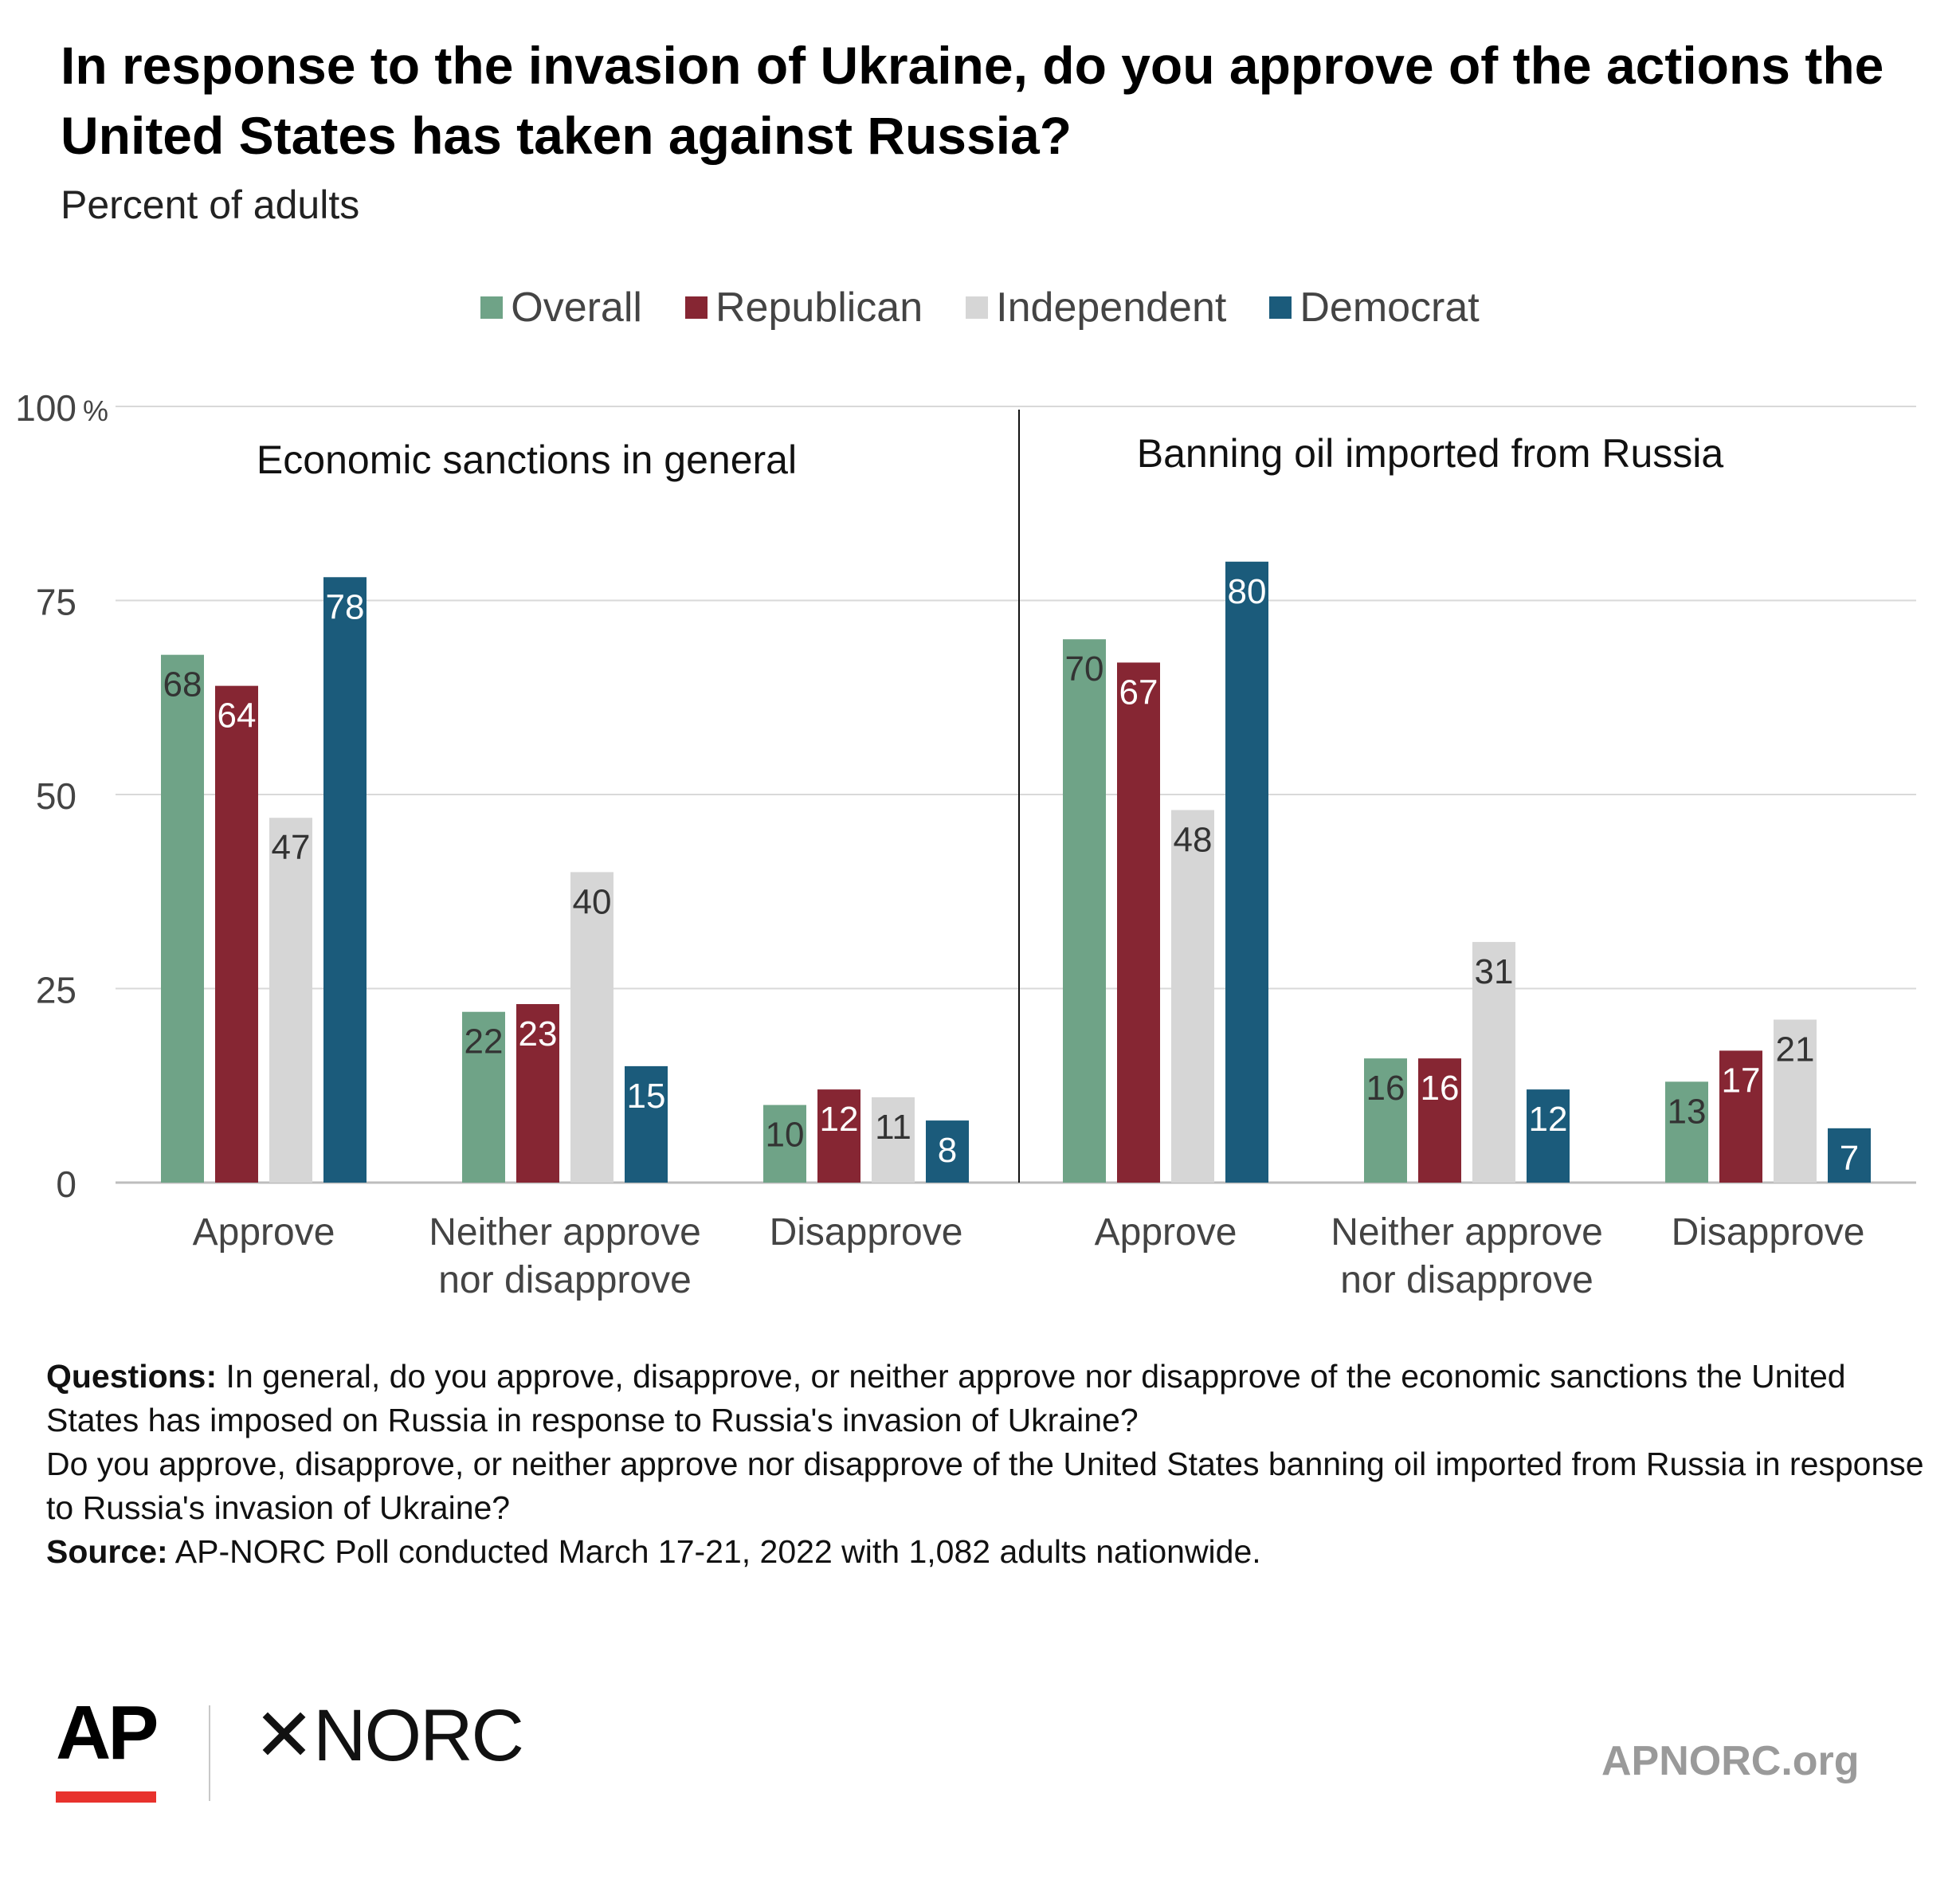 The width and height of the screenshot is (1960, 1903). I want to click on legend-item-independent: Independent, so click(1096, 308).